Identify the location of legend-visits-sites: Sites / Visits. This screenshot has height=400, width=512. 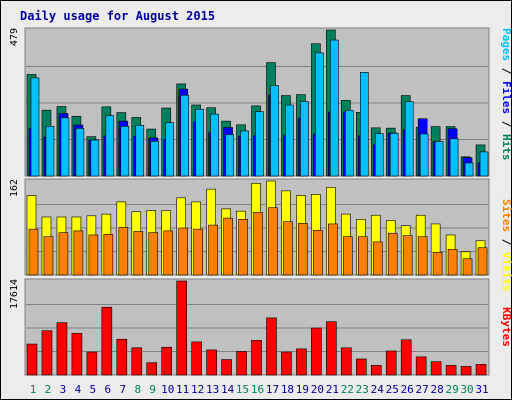
(506, 245).